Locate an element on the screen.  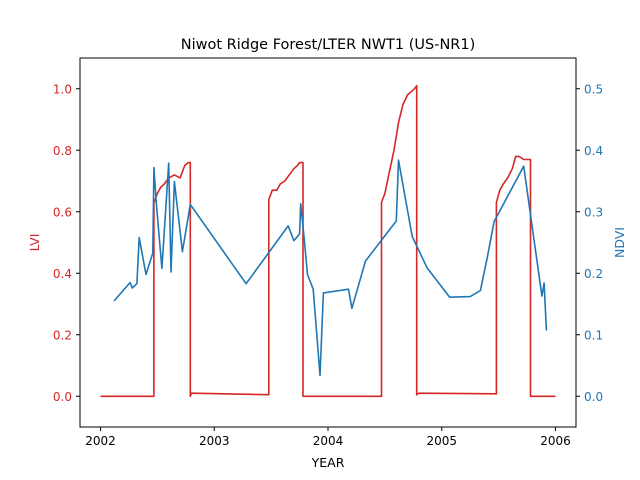
y-left-tick-label: 0.0 is located at coordinates (62, 397).